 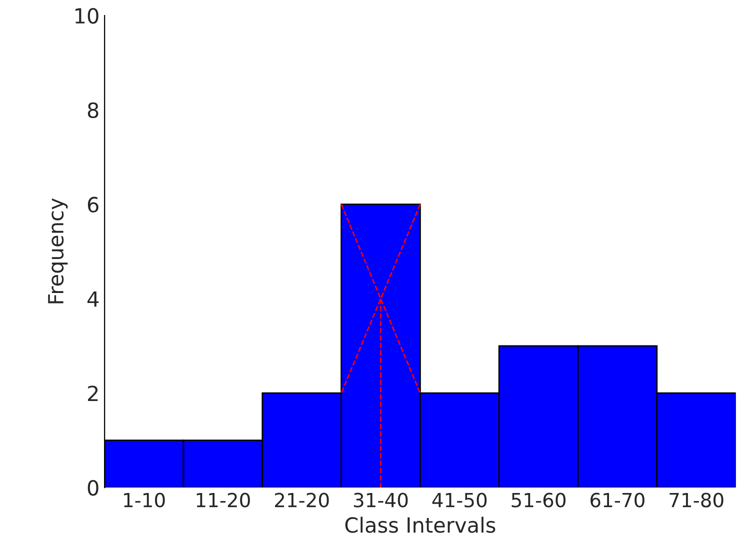 What do you see at coordinates (539, 500) in the screenshot?
I see `x-tick-label: 51-60` at bounding box center [539, 500].